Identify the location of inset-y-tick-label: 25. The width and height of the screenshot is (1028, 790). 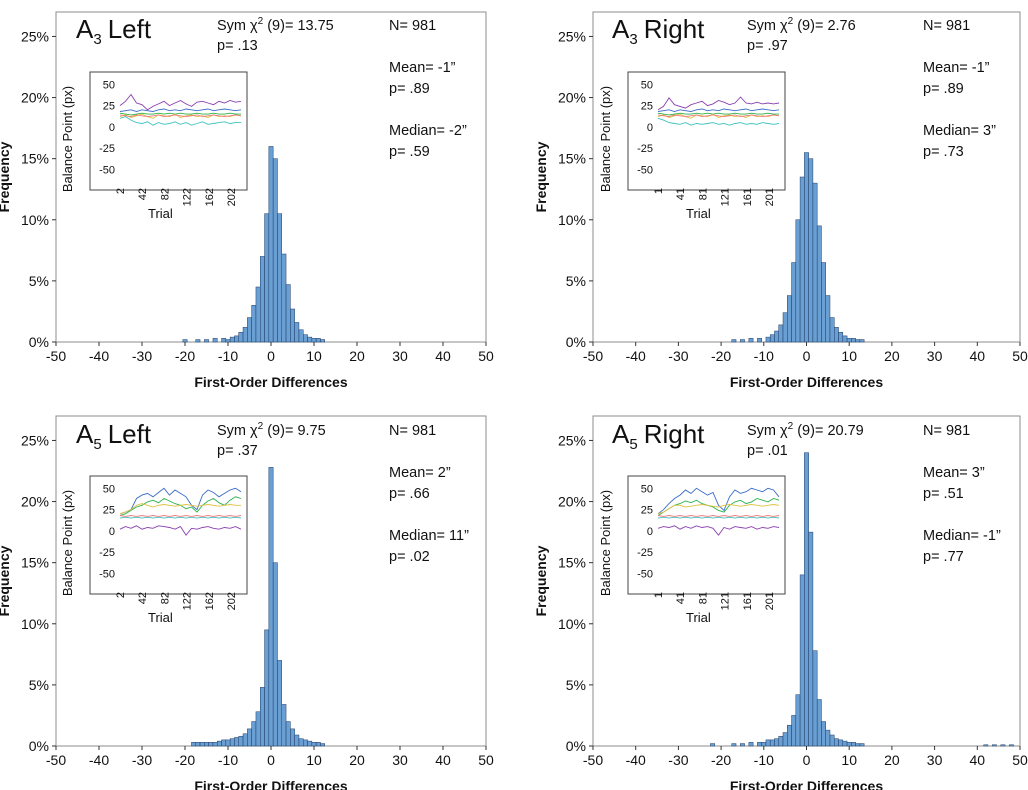
(647, 511).